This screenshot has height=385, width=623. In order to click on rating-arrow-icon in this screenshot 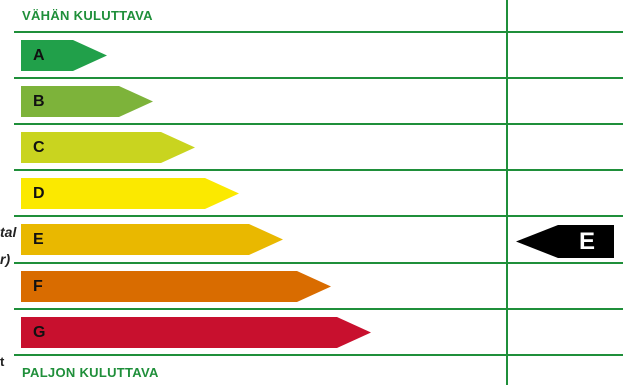, I will do `click(565, 241)`.